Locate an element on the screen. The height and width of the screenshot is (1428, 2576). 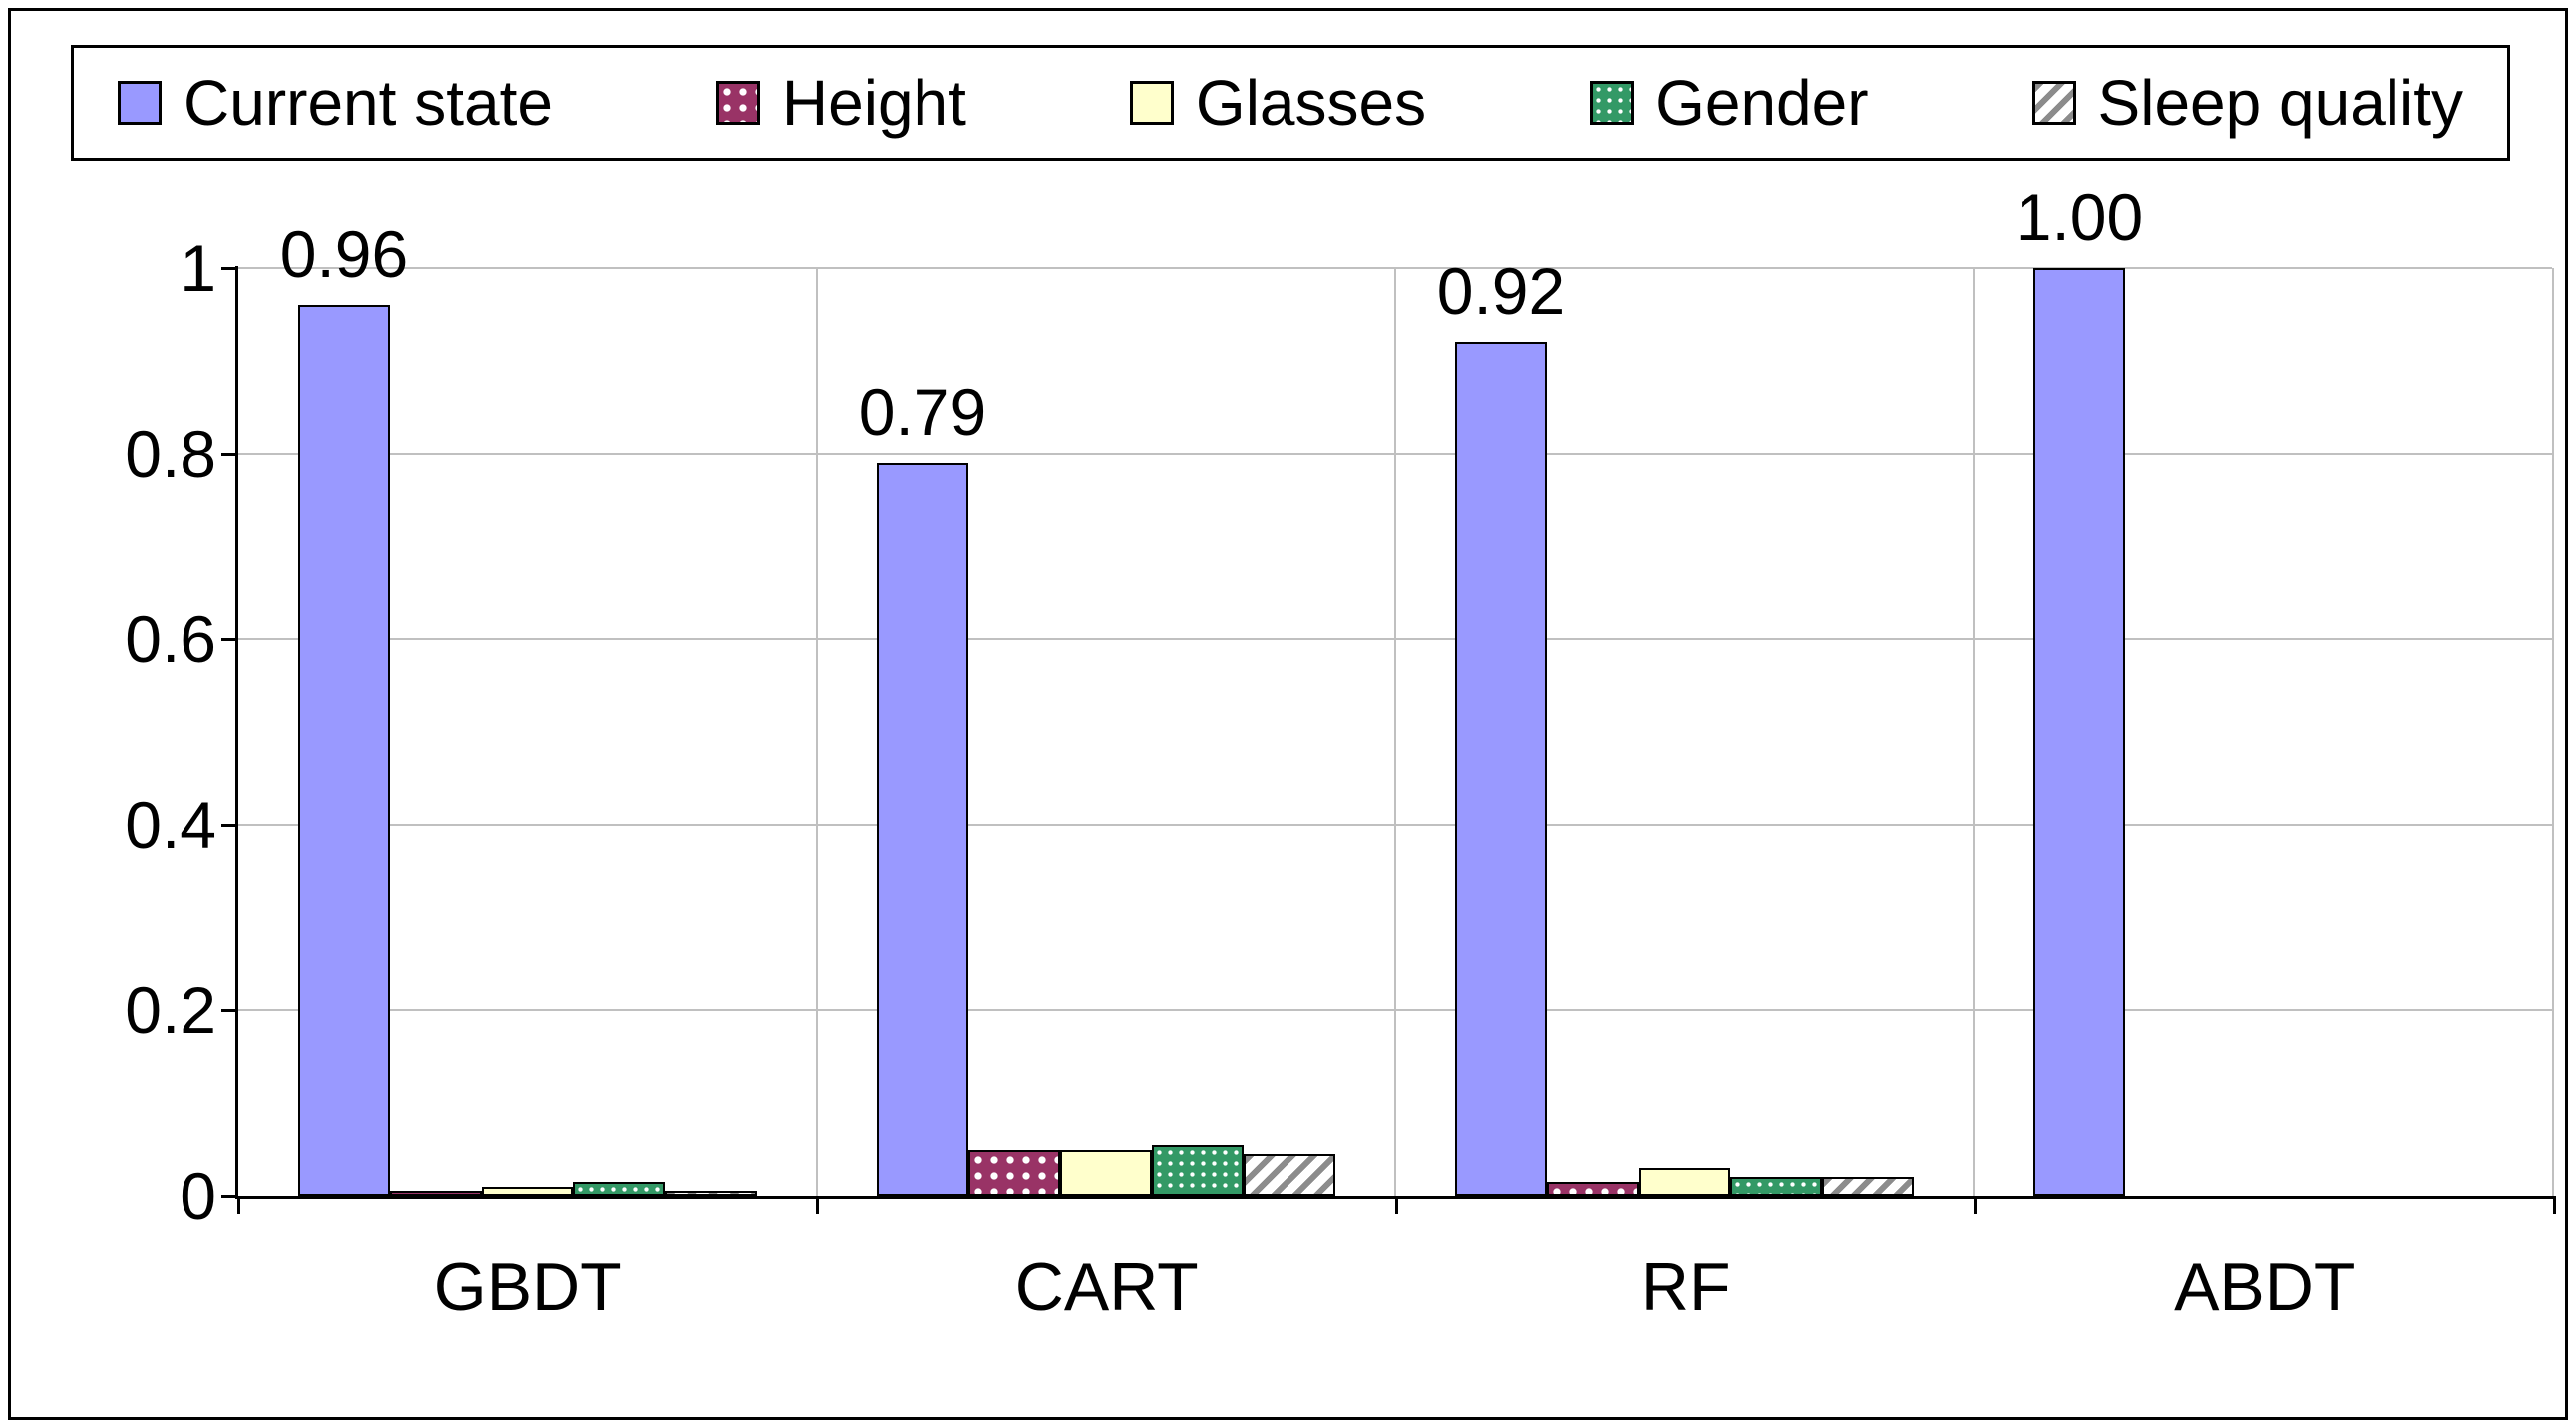
legend-label-current-state: Current state is located at coordinates (368, 103).